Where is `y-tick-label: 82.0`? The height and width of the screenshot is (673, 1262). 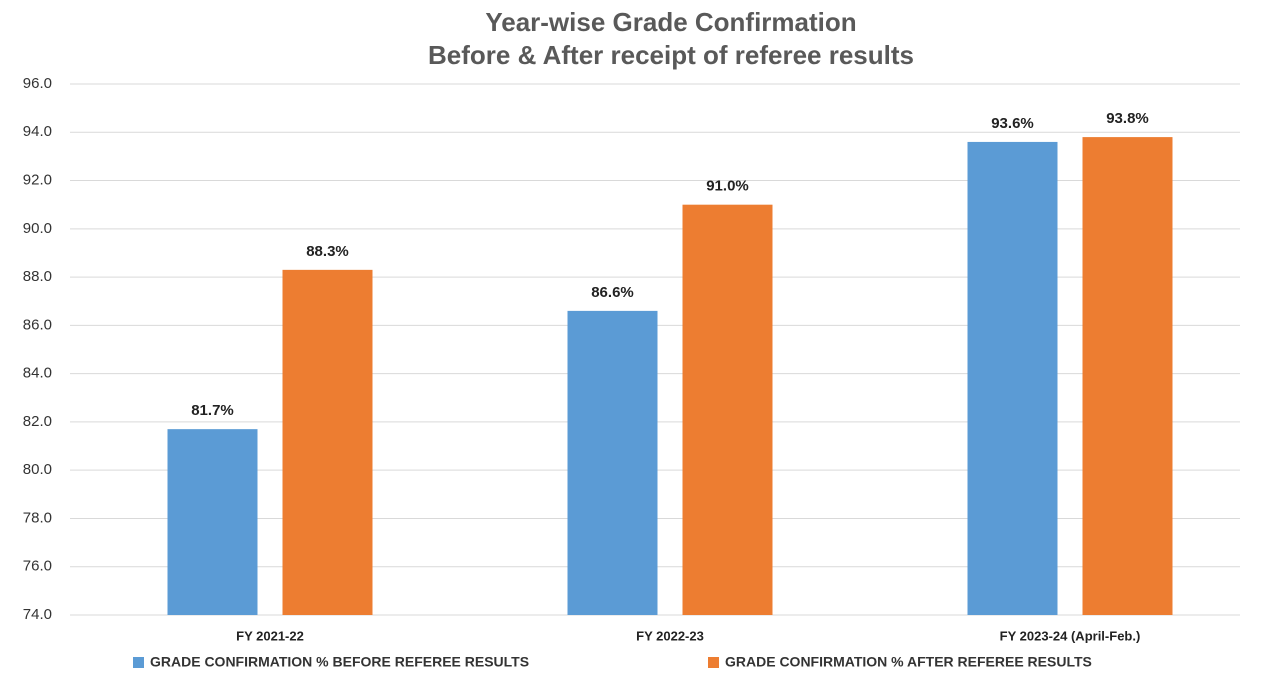 y-tick-label: 82.0 is located at coordinates (37, 421).